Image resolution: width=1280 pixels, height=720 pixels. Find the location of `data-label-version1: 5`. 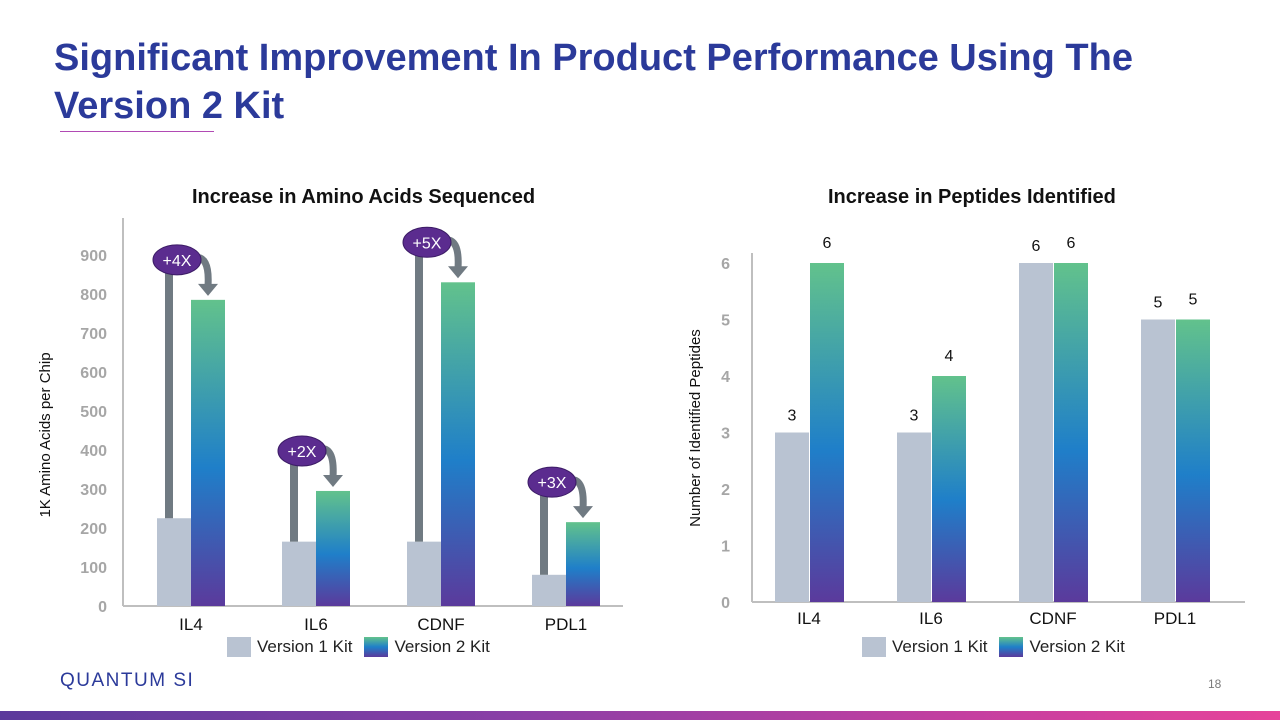

data-label-version1: 5 is located at coordinates (1158, 303).